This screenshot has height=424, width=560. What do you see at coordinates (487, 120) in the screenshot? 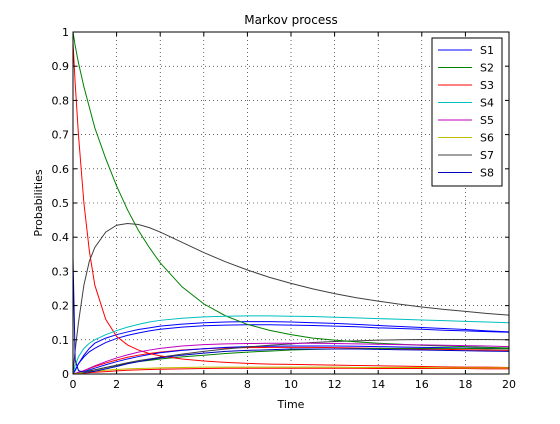
I see `legend-label-s5: S5` at bounding box center [487, 120].